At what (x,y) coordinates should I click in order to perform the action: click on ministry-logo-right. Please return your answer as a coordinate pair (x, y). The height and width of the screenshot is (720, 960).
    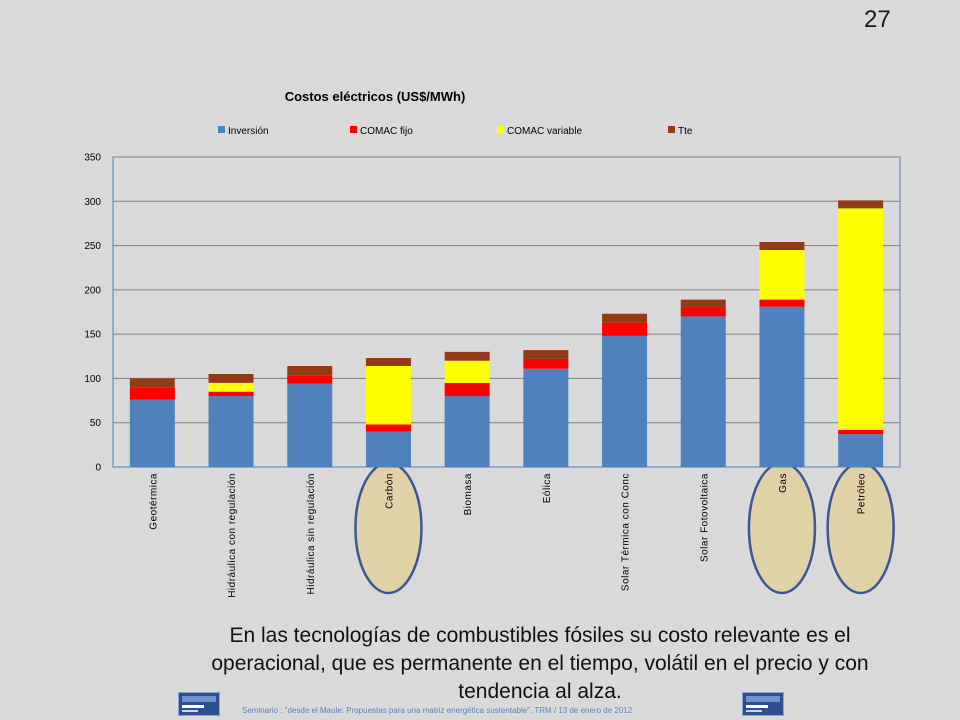
    Looking at the image, I should click on (763, 704).